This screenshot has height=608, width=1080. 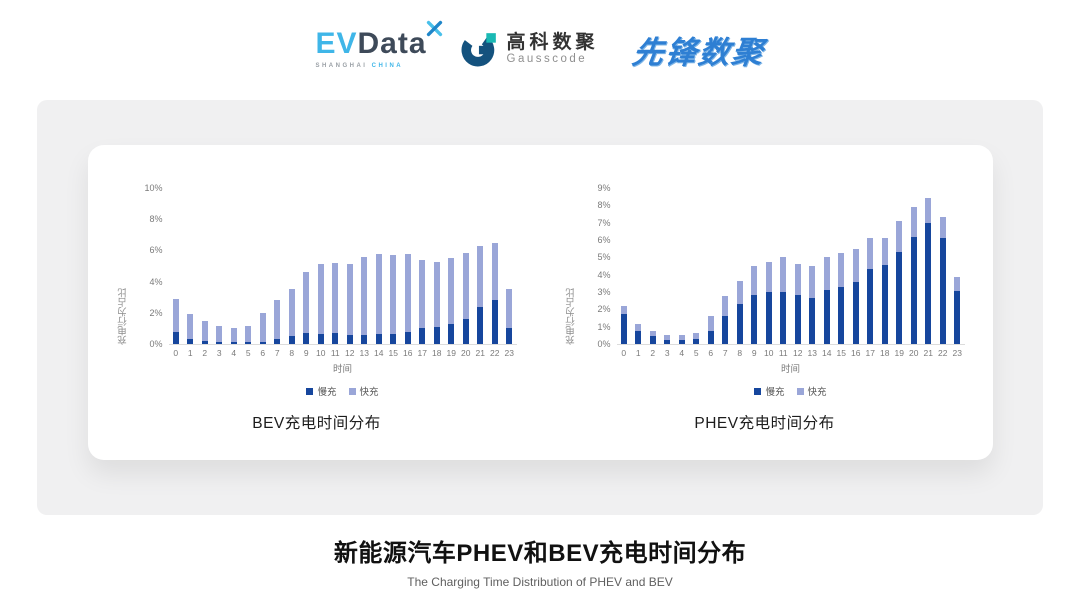 What do you see at coordinates (812, 353) in the screenshot?
I see `x-tick-label: 13` at bounding box center [812, 353].